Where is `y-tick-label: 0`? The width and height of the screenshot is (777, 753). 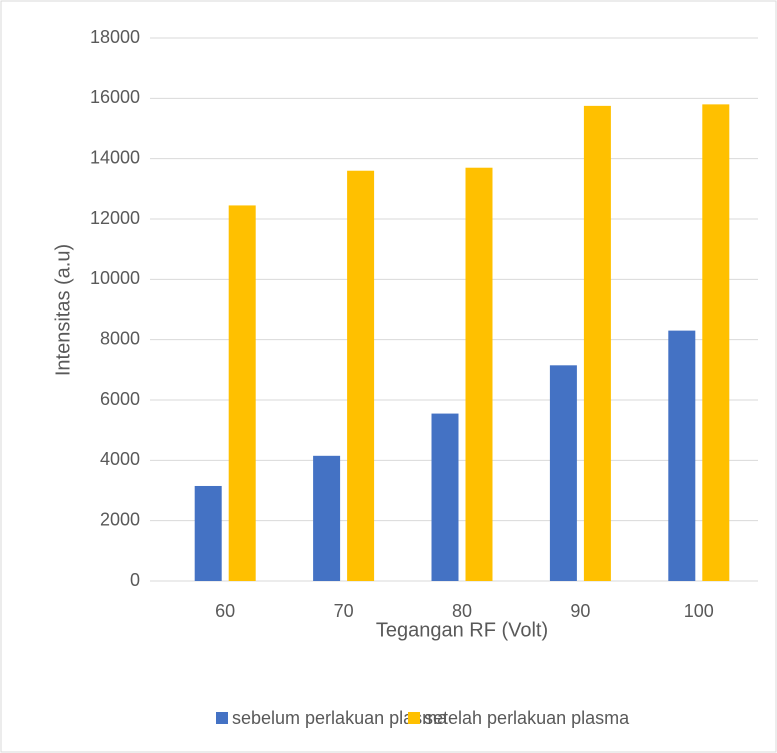 y-tick-label: 0 is located at coordinates (135, 580).